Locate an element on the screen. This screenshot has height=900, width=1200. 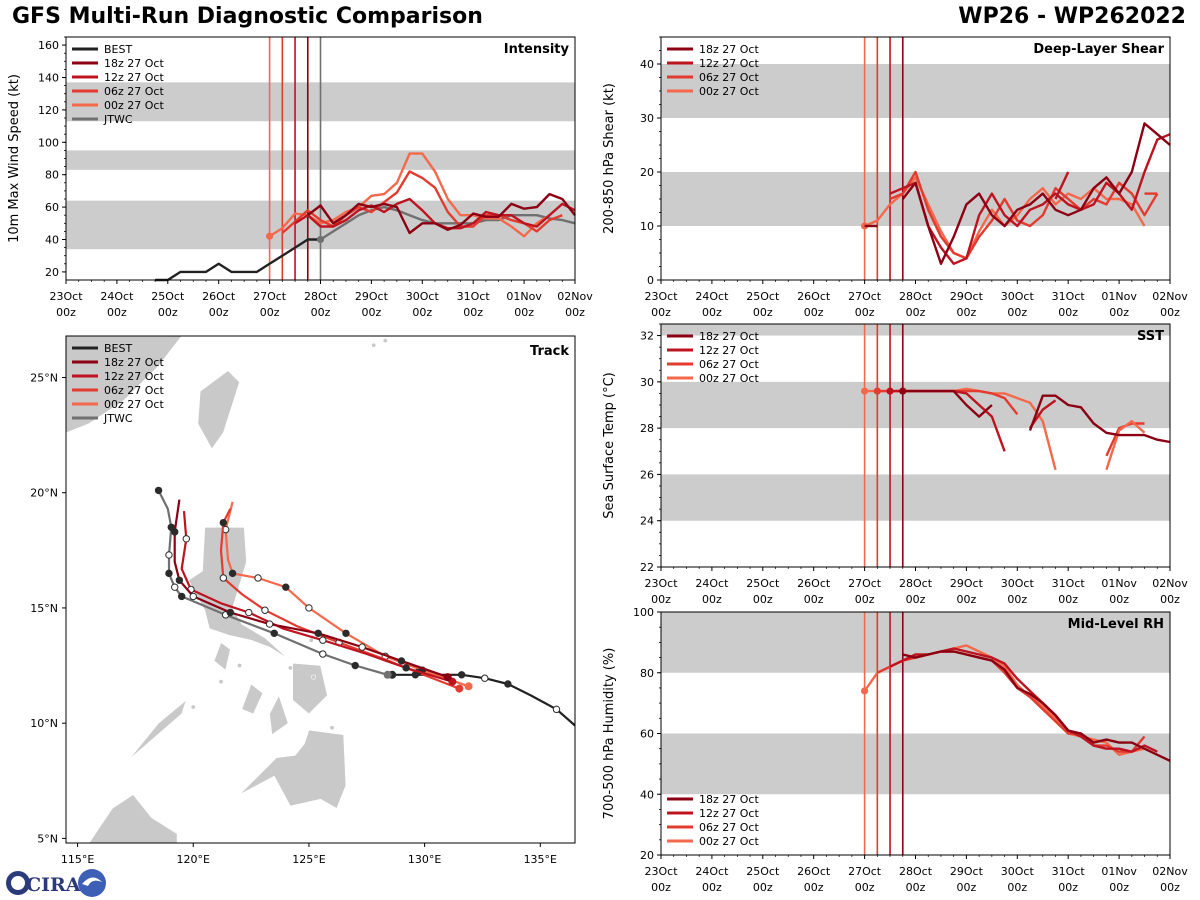
intensity-legend-label: JTWC is located at coordinates (118, 119).